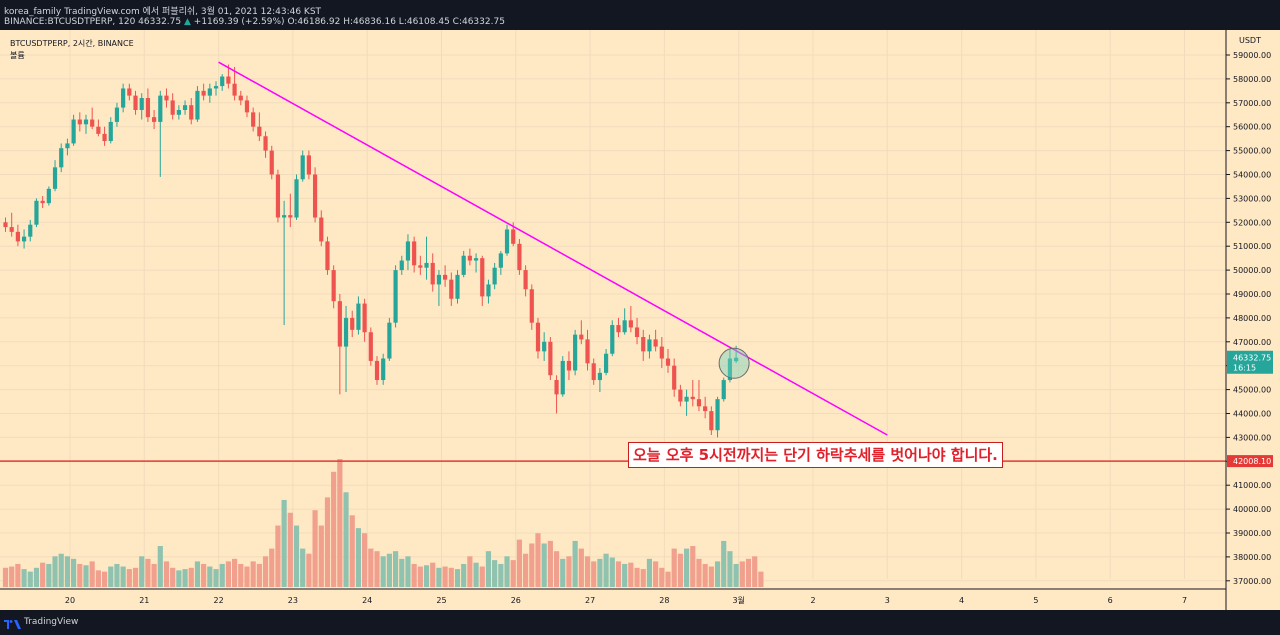 Image resolution: width=1280 pixels, height=635 pixels. What do you see at coordinates (1252, 222) in the screenshot?
I see `y-tick-label: 52000.00` at bounding box center [1252, 222].